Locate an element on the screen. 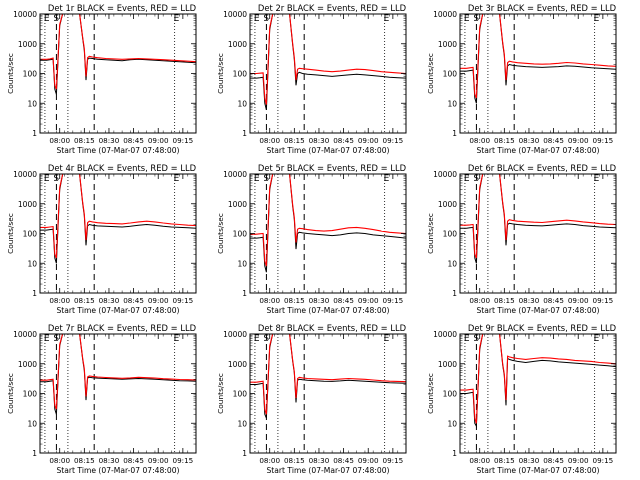 This screenshot has height=480, width=640. chart-title: Det 5r BLACK = Events, RED = LLD is located at coordinates (332, 168).